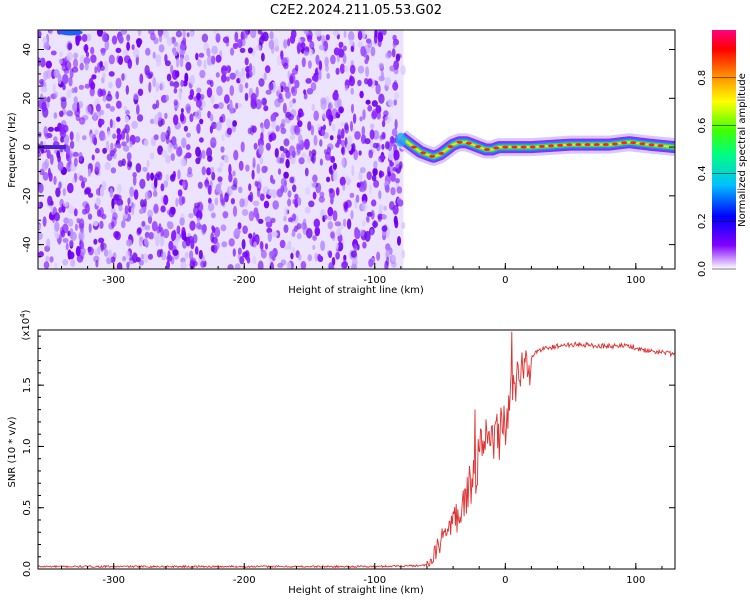 The height and width of the screenshot is (604, 750). What do you see at coordinates (374, 580) in the screenshot?
I see `x-tick-label: -100` at bounding box center [374, 580].